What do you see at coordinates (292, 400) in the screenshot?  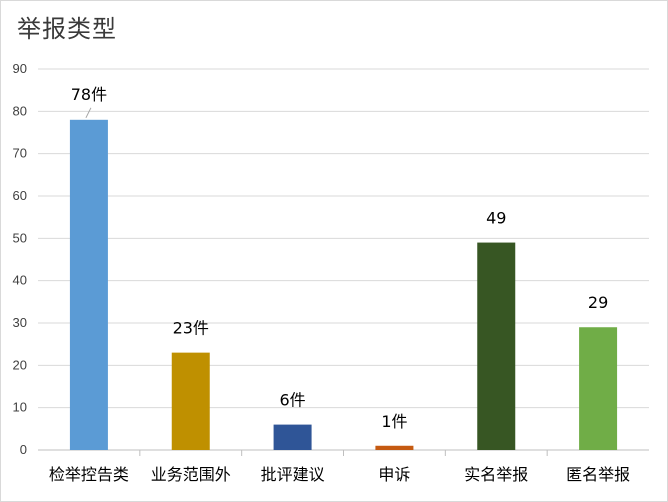 I see `data-label: 6件` at bounding box center [292, 400].